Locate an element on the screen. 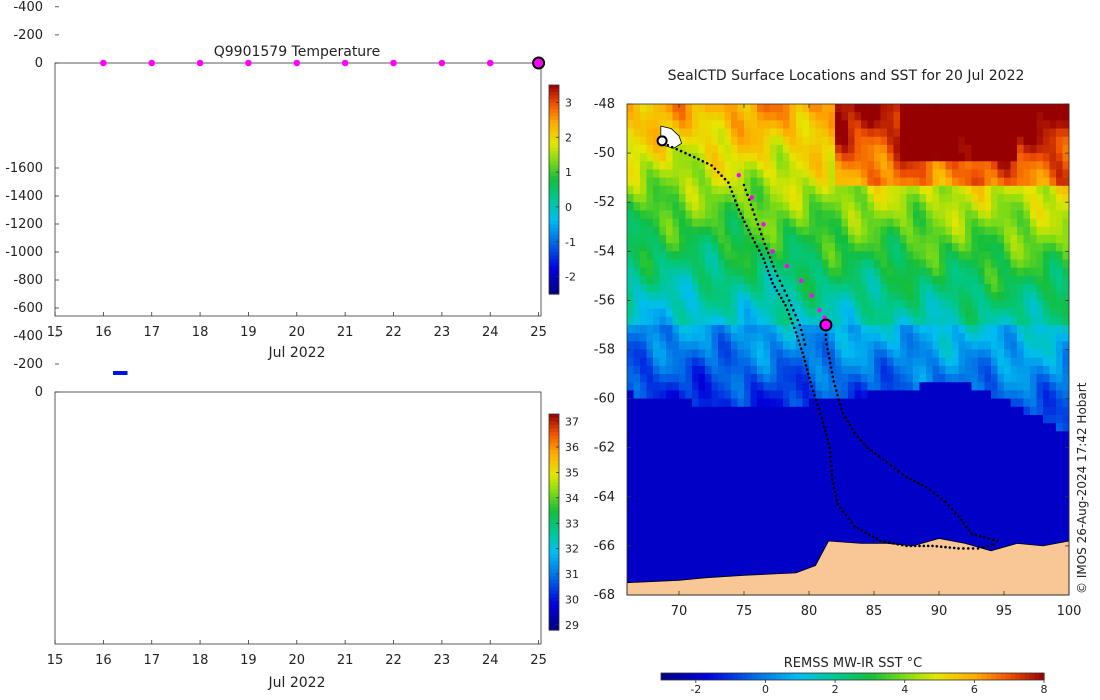  y-tick-label: -1000 is located at coordinates (24, 252).